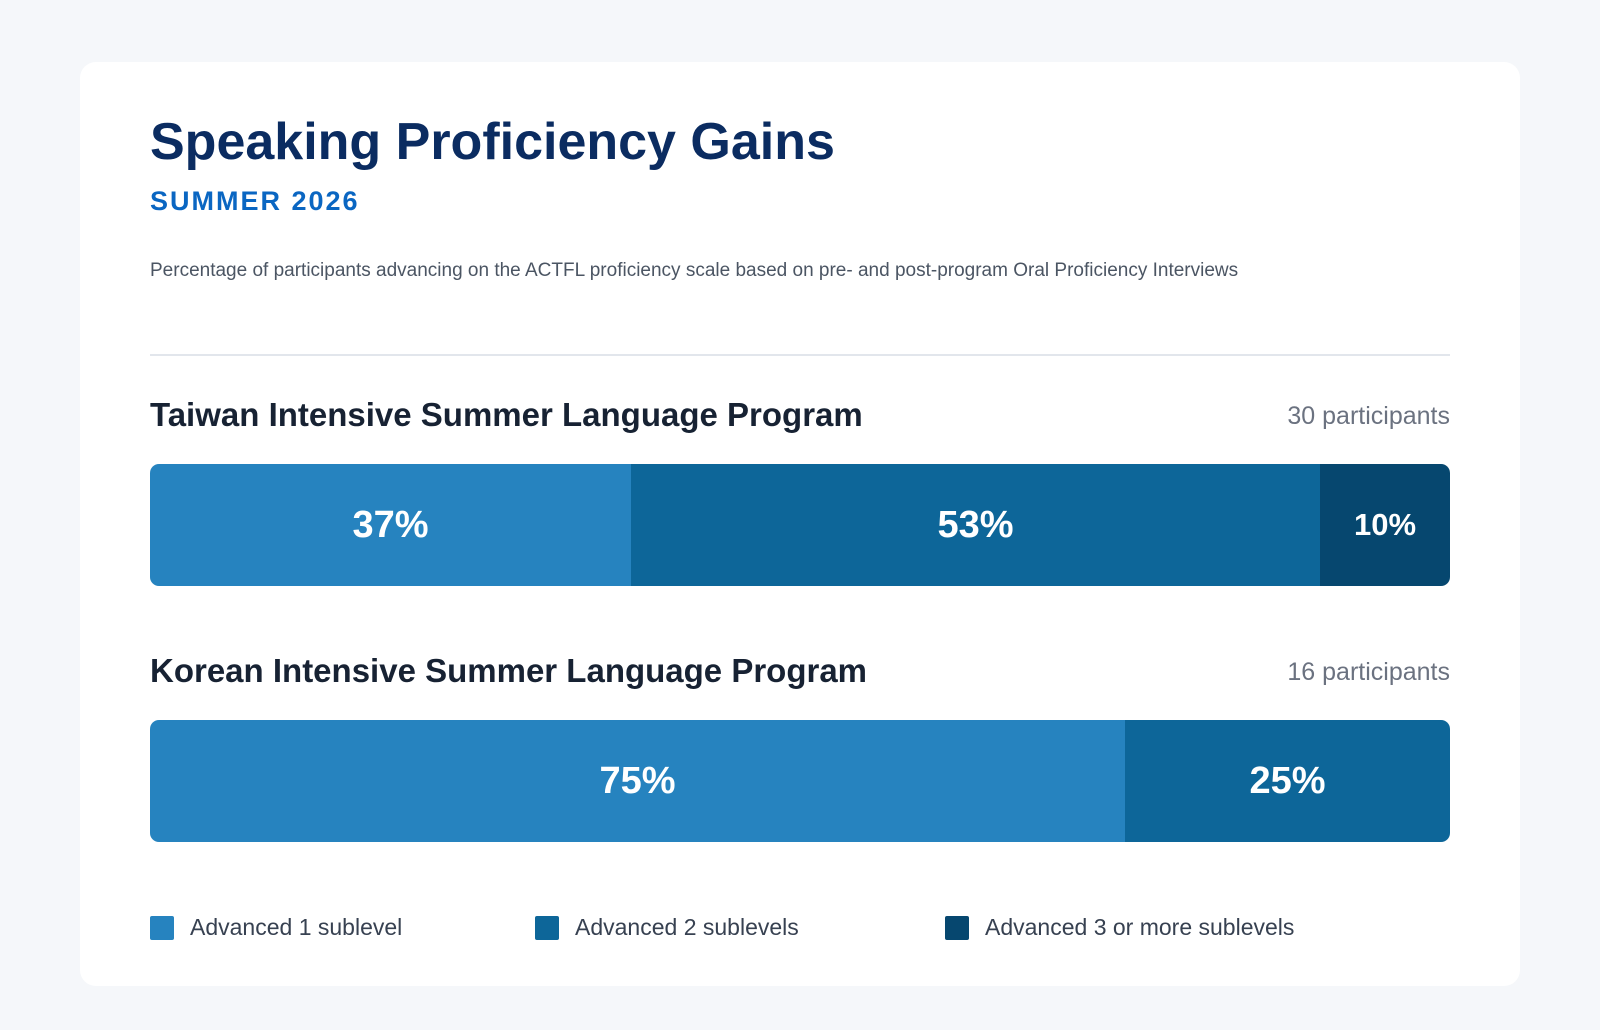 The height and width of the screenshot is (1030, 1600). Describe the element at coordinates (506, 414) in the screenshot. I see `program-name: Taiwan Intensive Summer Language Program` at that location.